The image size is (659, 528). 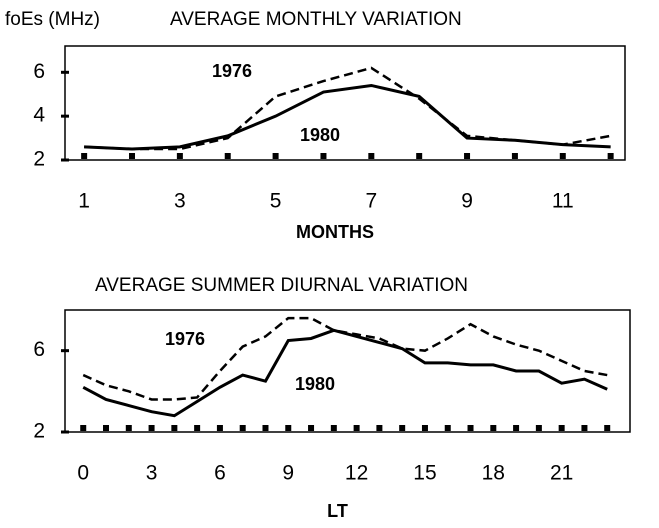 I want to click on chart-title: AVERAGE MONTHLY VARIATION, so click(x=316, y=19).